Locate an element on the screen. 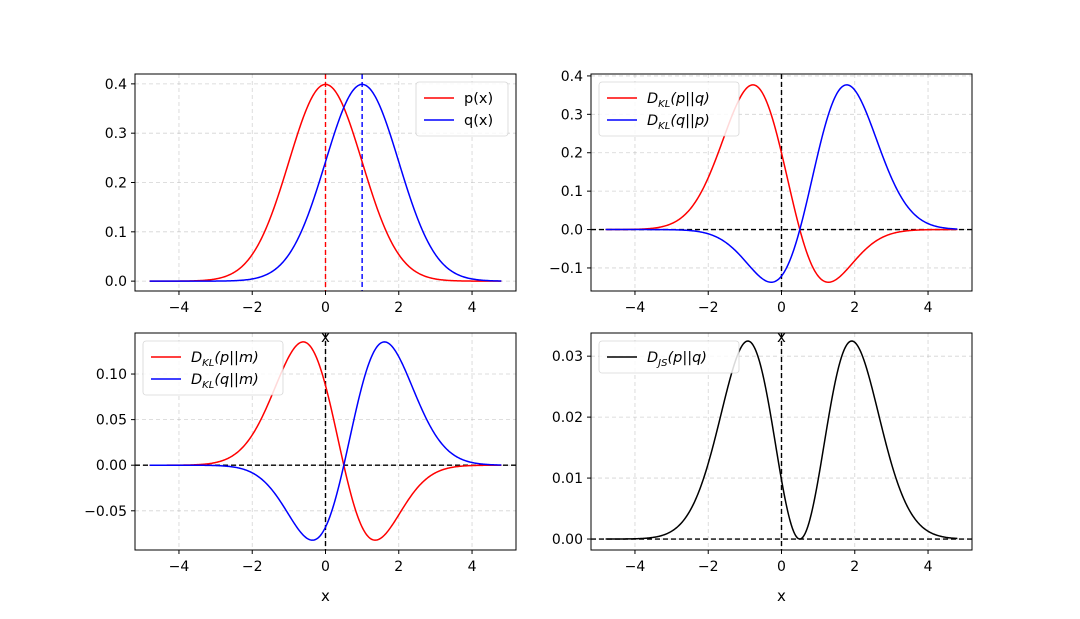 This screenshot has width=1080, height=619. y-tick-label: 0.02 is located at coordinates (567, 418).